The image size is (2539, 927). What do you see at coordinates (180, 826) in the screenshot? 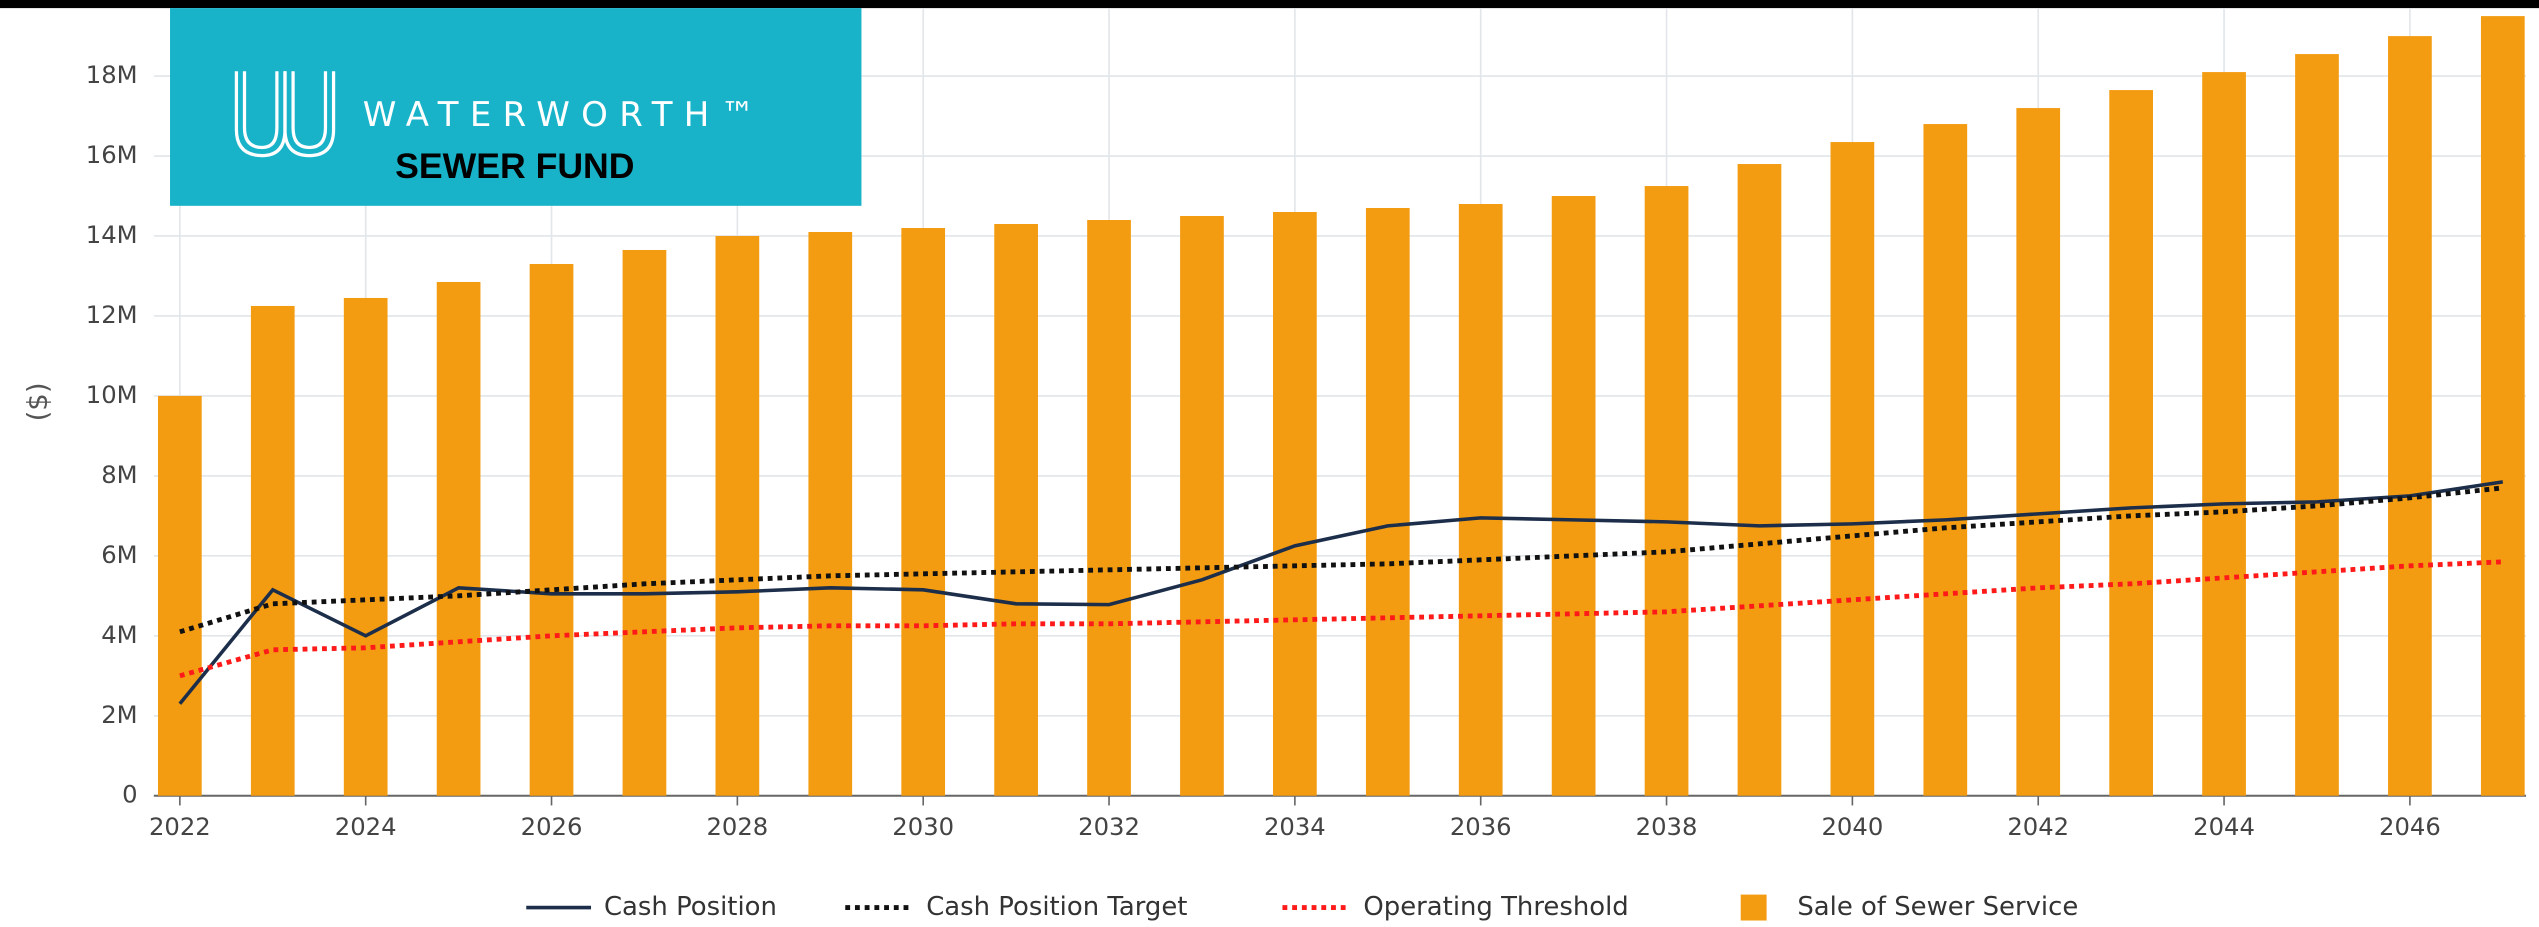
I see `x-tick-label: 2022` at bounding box center [180, 826].